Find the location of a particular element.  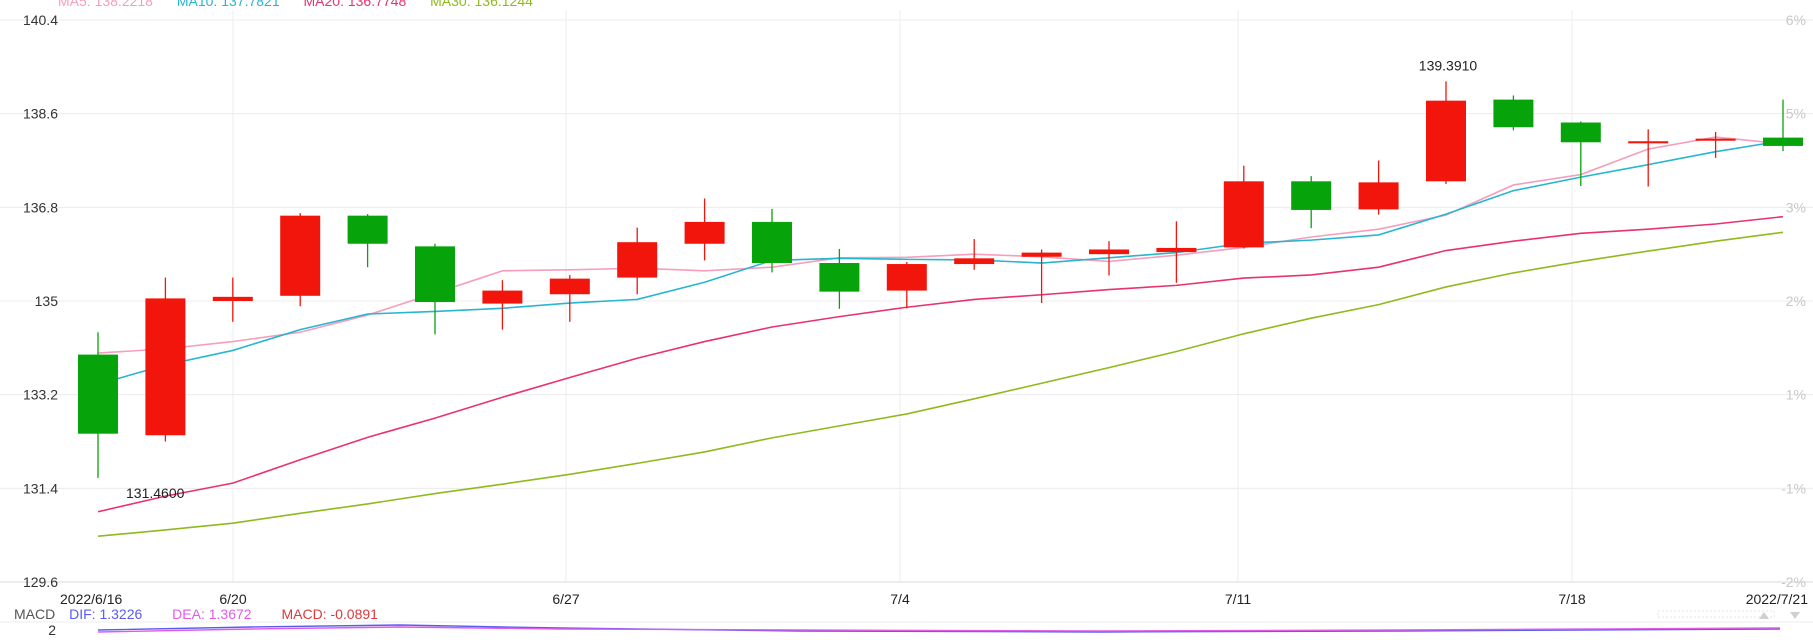

x-tick-label: 2022/6/16 is located at coordinates (91, 599).